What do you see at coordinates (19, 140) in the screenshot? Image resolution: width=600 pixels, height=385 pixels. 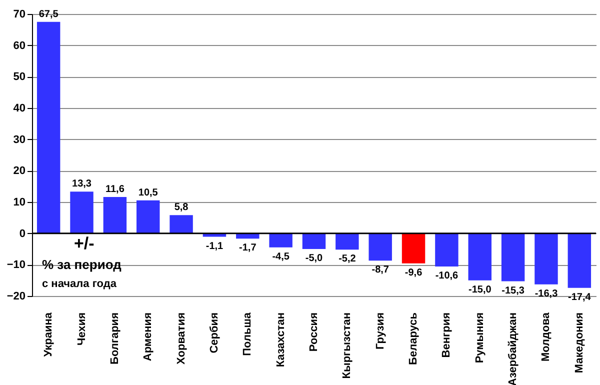 I see `y-tick-label: 30` at bounding box center [19, 140].